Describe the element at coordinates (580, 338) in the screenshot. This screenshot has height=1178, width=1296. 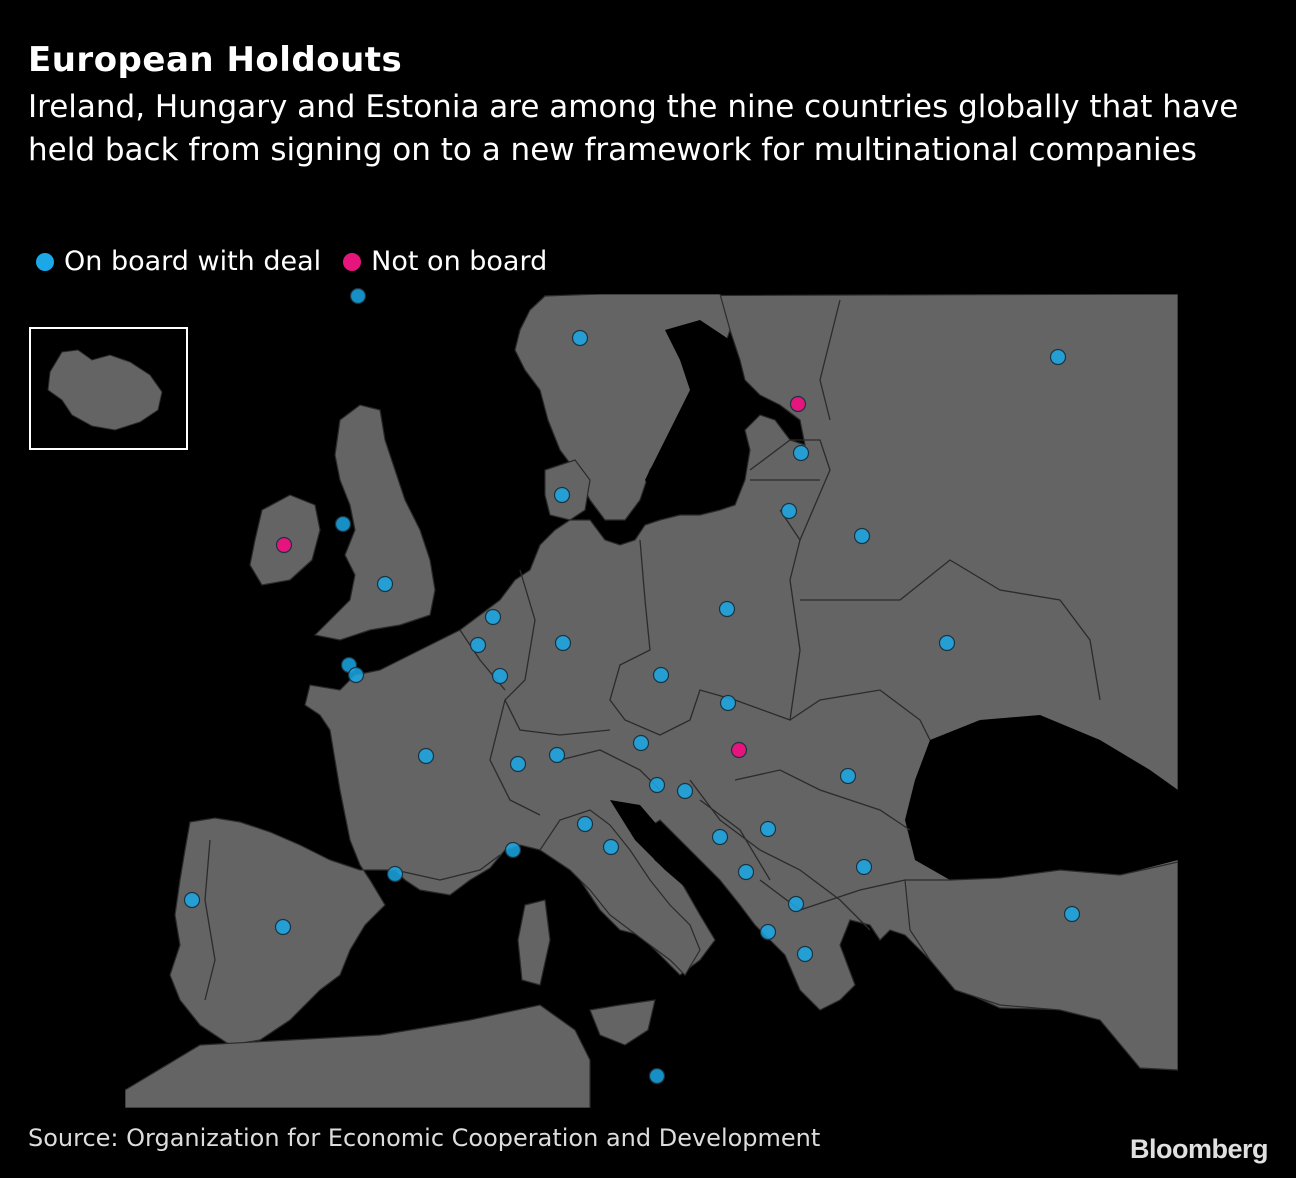
I see `marker-norway` at that location.